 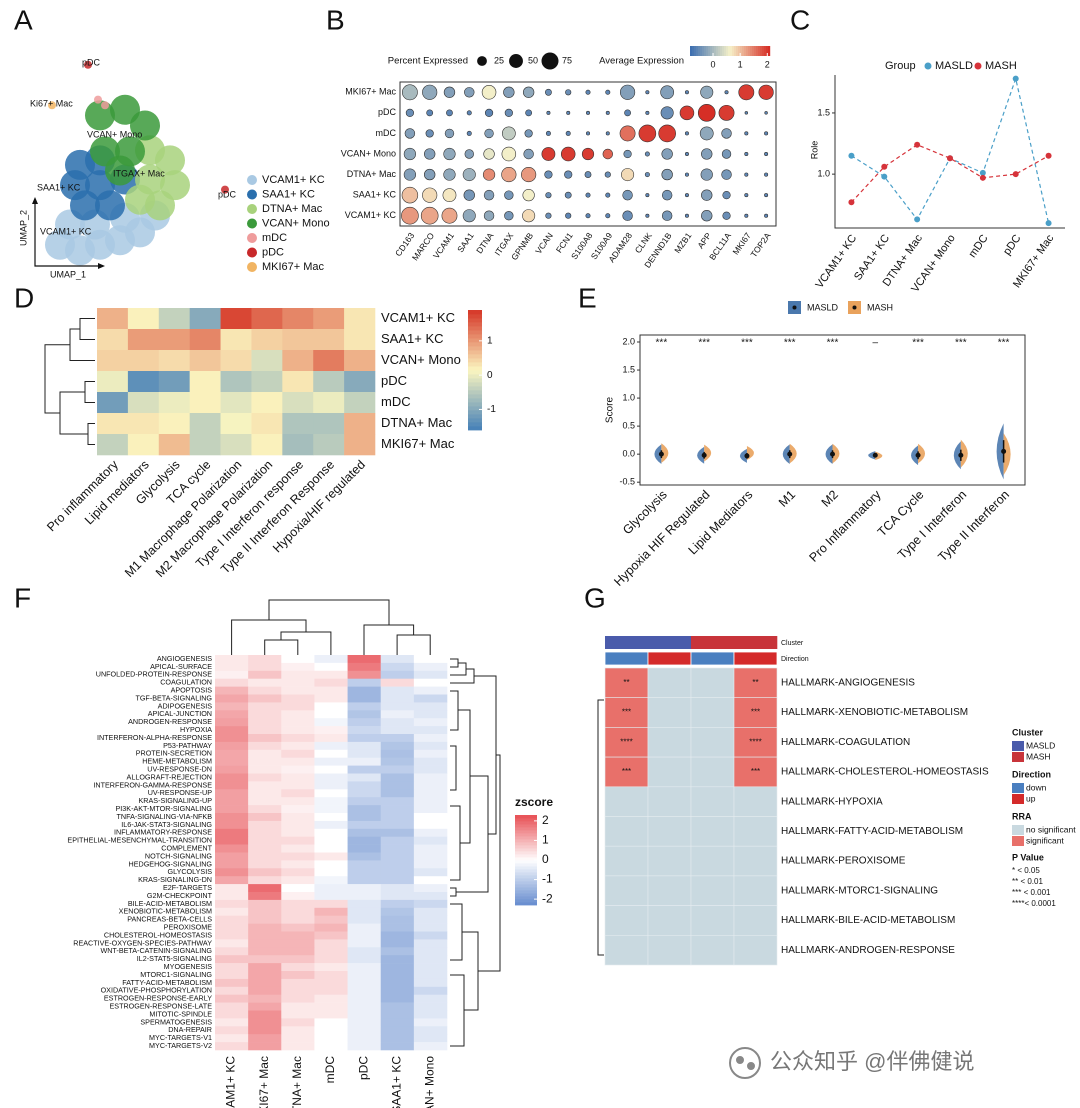 What do you see at coordinates (231, 1082) in the screenshot?
I see `column-label: VCAM1+ KC` at bounding box center [231, 1082].